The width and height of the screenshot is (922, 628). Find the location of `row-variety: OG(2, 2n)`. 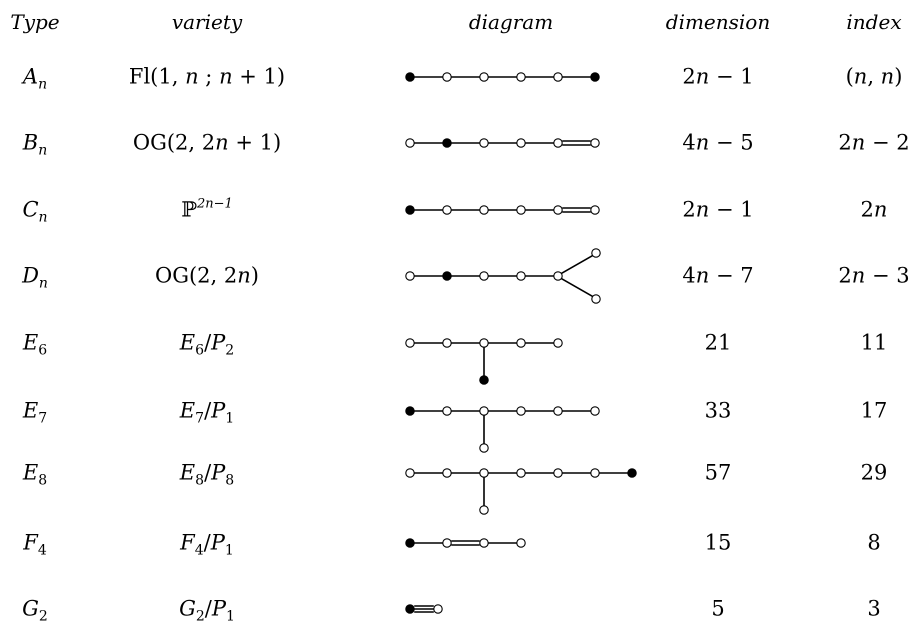

row-variety: OG(2, 2n) is located at coordinates (207, 275).